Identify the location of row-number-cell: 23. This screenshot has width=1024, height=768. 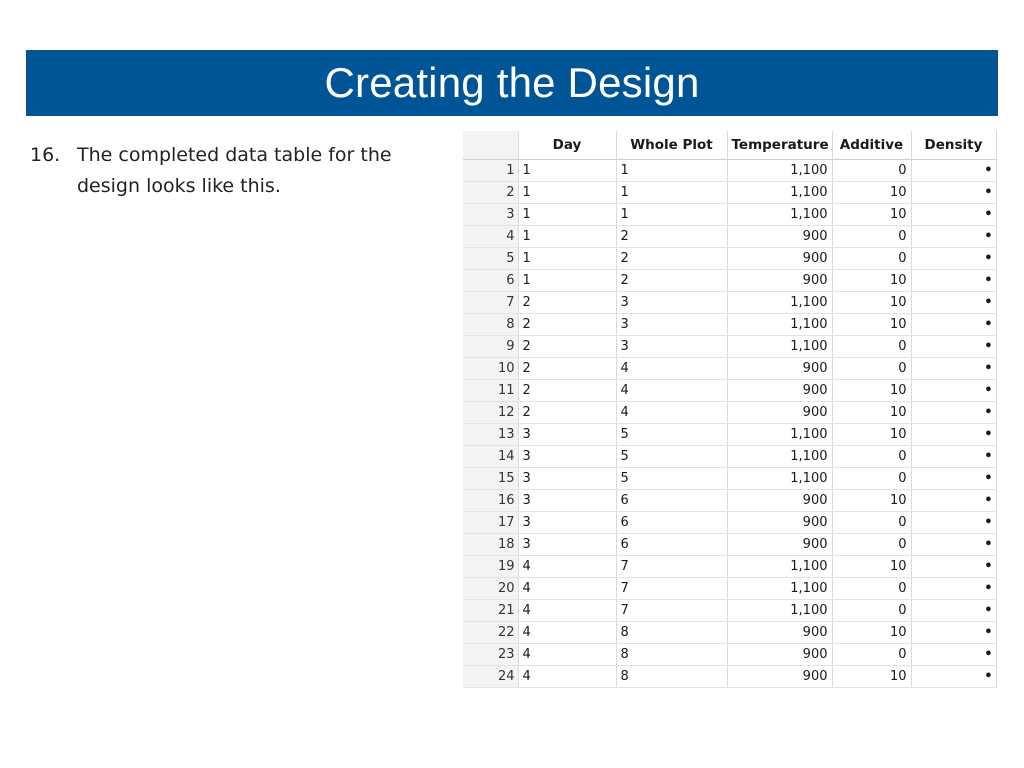
(491, 654).